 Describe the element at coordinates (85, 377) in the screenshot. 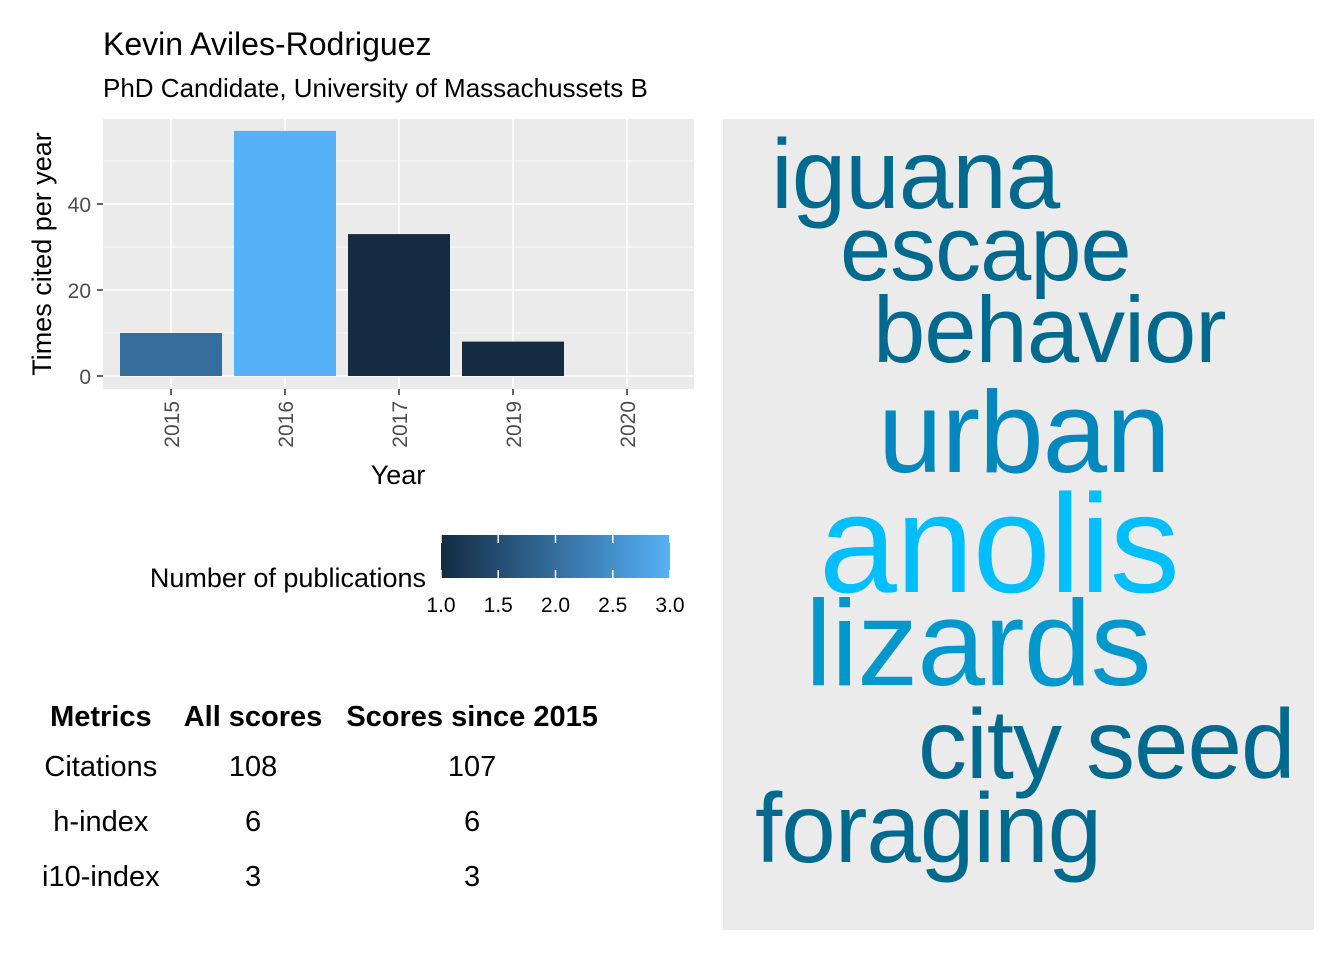

I see `y-tick-label: 0` at that location.